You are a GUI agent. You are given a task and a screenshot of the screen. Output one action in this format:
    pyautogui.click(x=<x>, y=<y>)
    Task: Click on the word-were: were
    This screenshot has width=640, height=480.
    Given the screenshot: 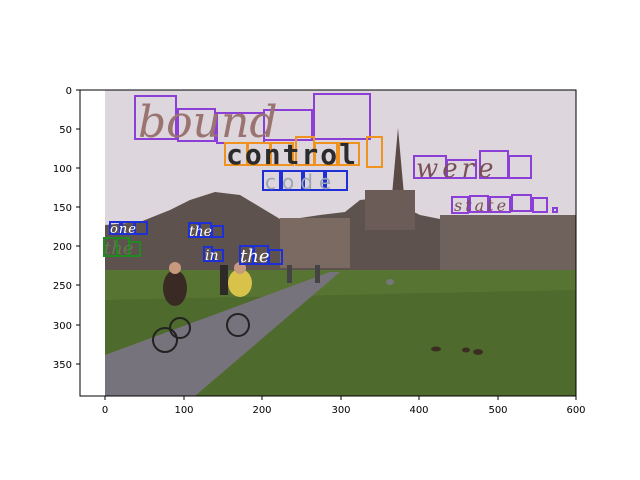 What is the action you would take?
    pyautogui.click(x=456, y=169)
    